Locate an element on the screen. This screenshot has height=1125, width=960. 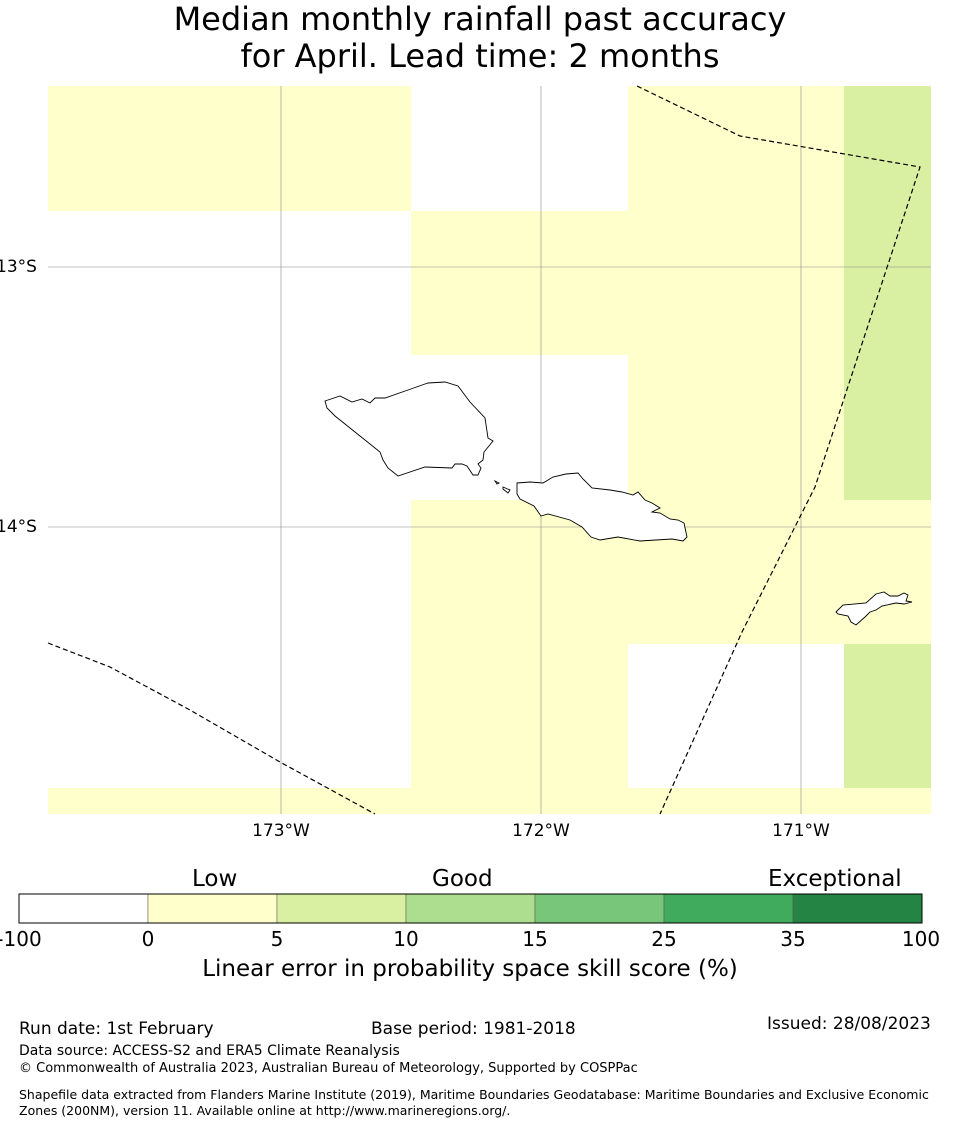
colorbar-tick: 10 is located at coordinates (406, 939).